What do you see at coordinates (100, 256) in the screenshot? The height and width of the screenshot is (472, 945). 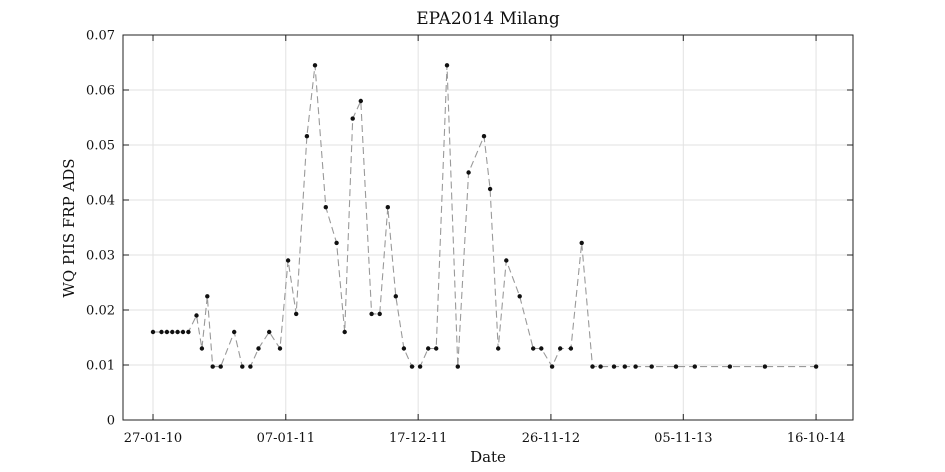 I see `y-tick-label: 0.03` at bounding box center [100, 256].